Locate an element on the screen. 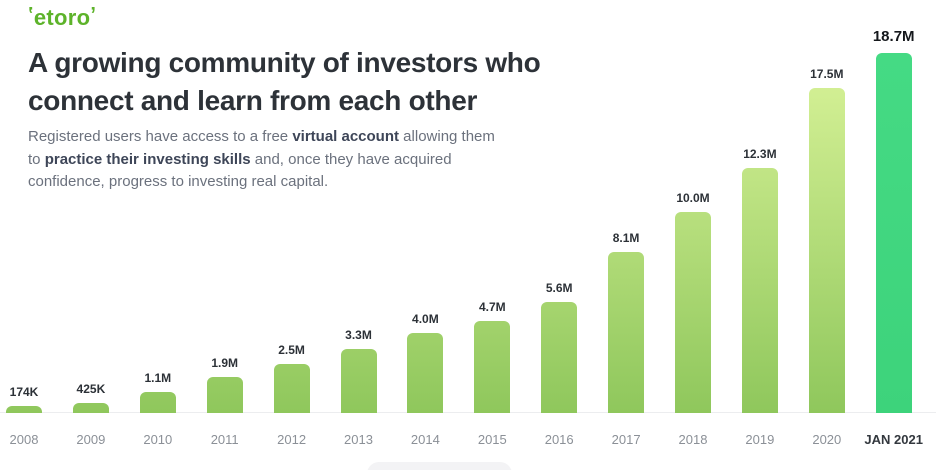 The height and width of the screenshot is (470, 936). bar-value-label: 4.0M is located at coordinates (425, 319).